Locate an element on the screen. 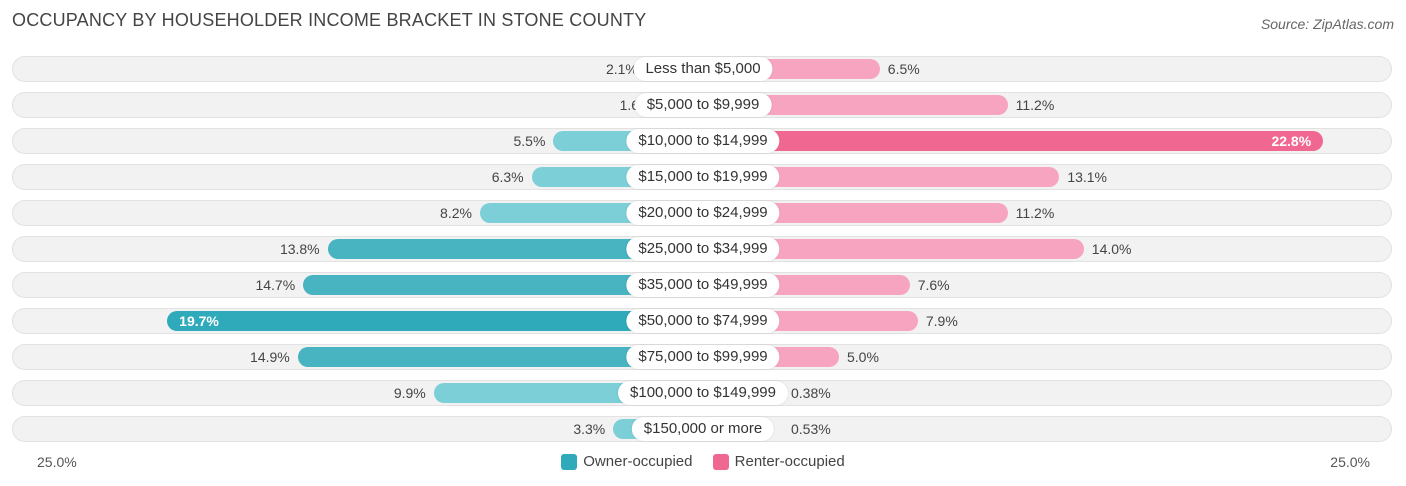 Image resolution: width=1406 pixels, height=486 pixels. legend: Owner-occupied Renter-occupied is located at coordinates (703, 463).